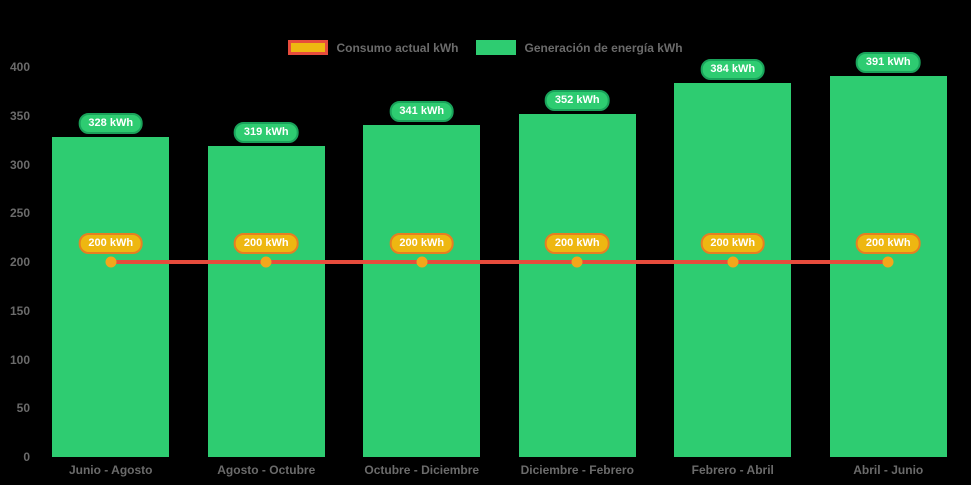 This screenshot has height=485, width=971. Describe the element at coordinates (110, 470) in the screenshot. I see `x-axis-category-label: Junio - Agosto` at that location.